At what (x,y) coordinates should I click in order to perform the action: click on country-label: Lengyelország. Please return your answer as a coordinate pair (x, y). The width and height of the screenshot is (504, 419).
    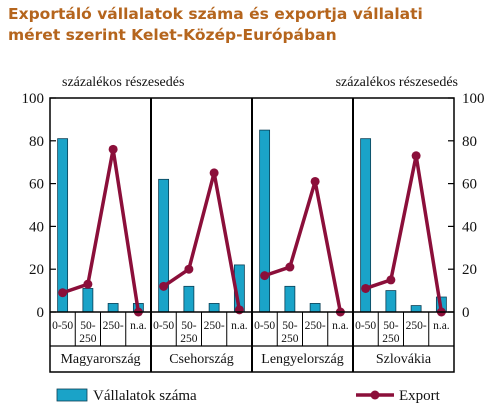
    Looking at the image, I should click on (302, 359).